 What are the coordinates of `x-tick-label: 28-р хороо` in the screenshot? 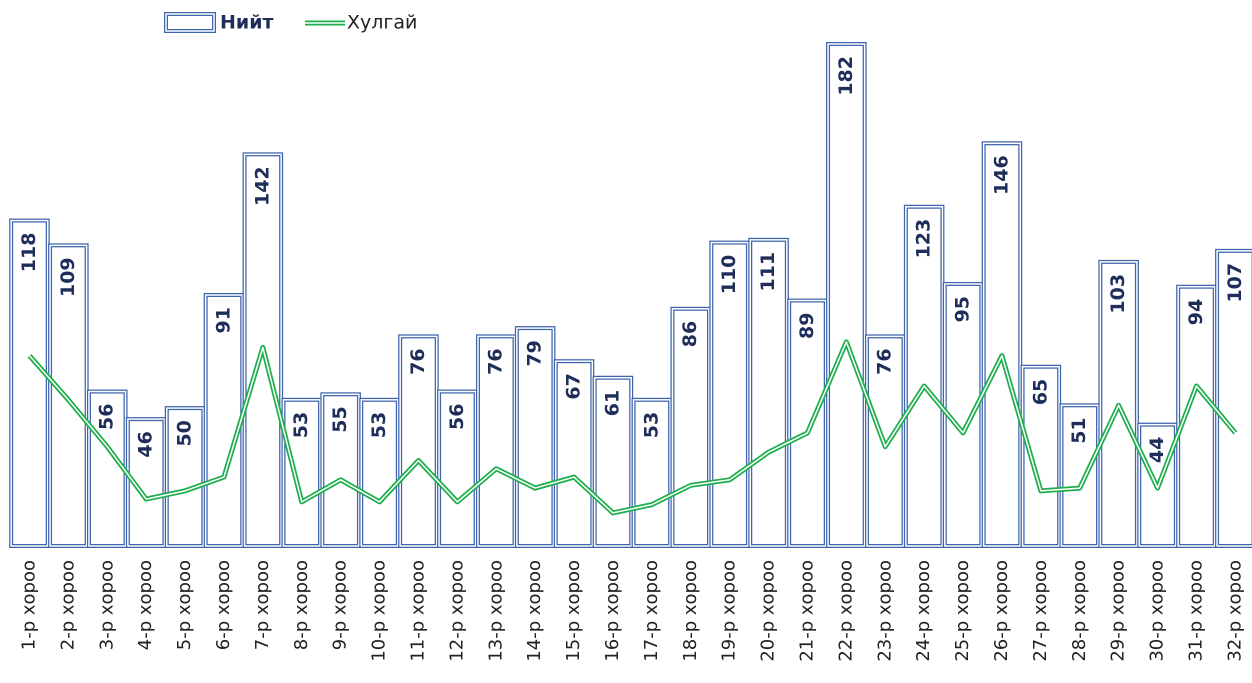 It's located at (1079, 611).